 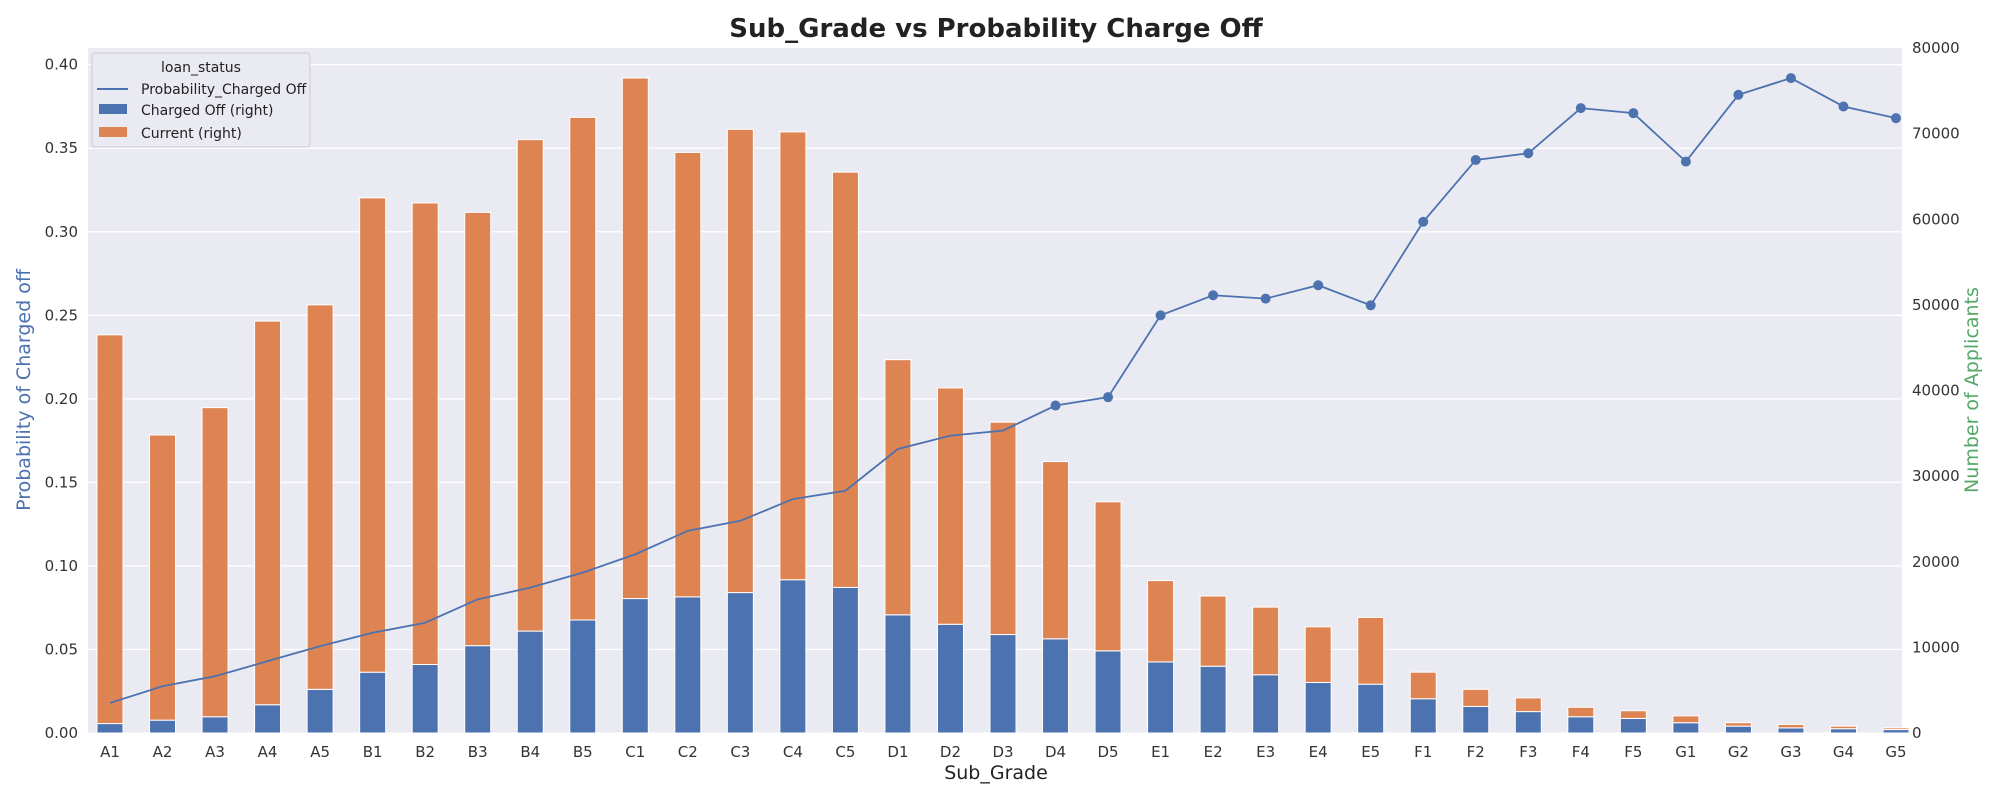 What do you see at coordinates (1685, 752) in the screenshot?
I see `x-tick-label: G1` at bounding box center [1685, 752].